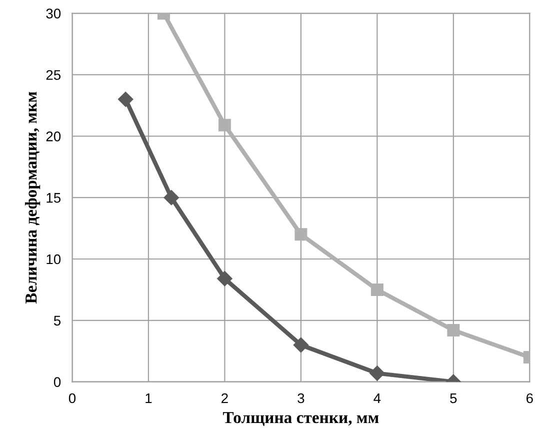 This screenshot has height=444, width=535. What do you see at coordinates (53, 75) in the screenshot?
I see `y-tick-label: 25` at bounding box center [53, 75].